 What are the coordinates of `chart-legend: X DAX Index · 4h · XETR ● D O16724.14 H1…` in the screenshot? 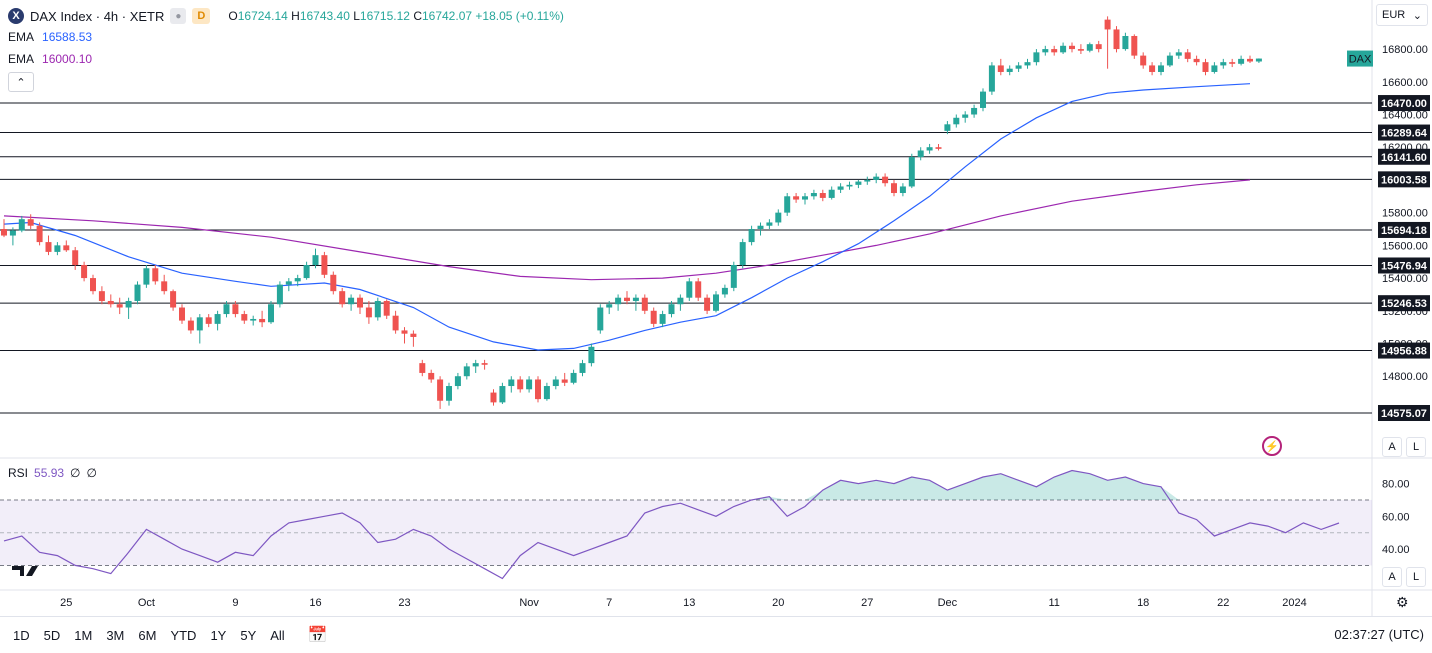 It's located at (286, 38).